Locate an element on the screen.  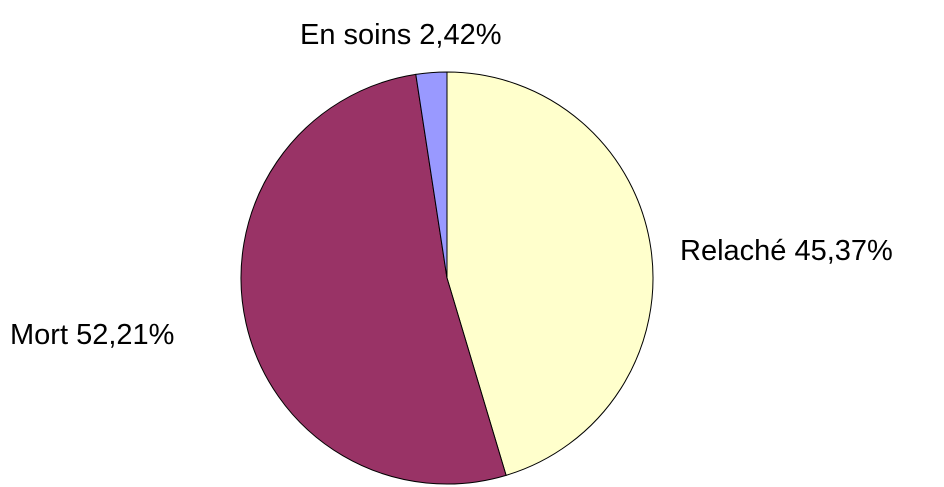
value-label: 45,37% is located at coordinates (843, 251).